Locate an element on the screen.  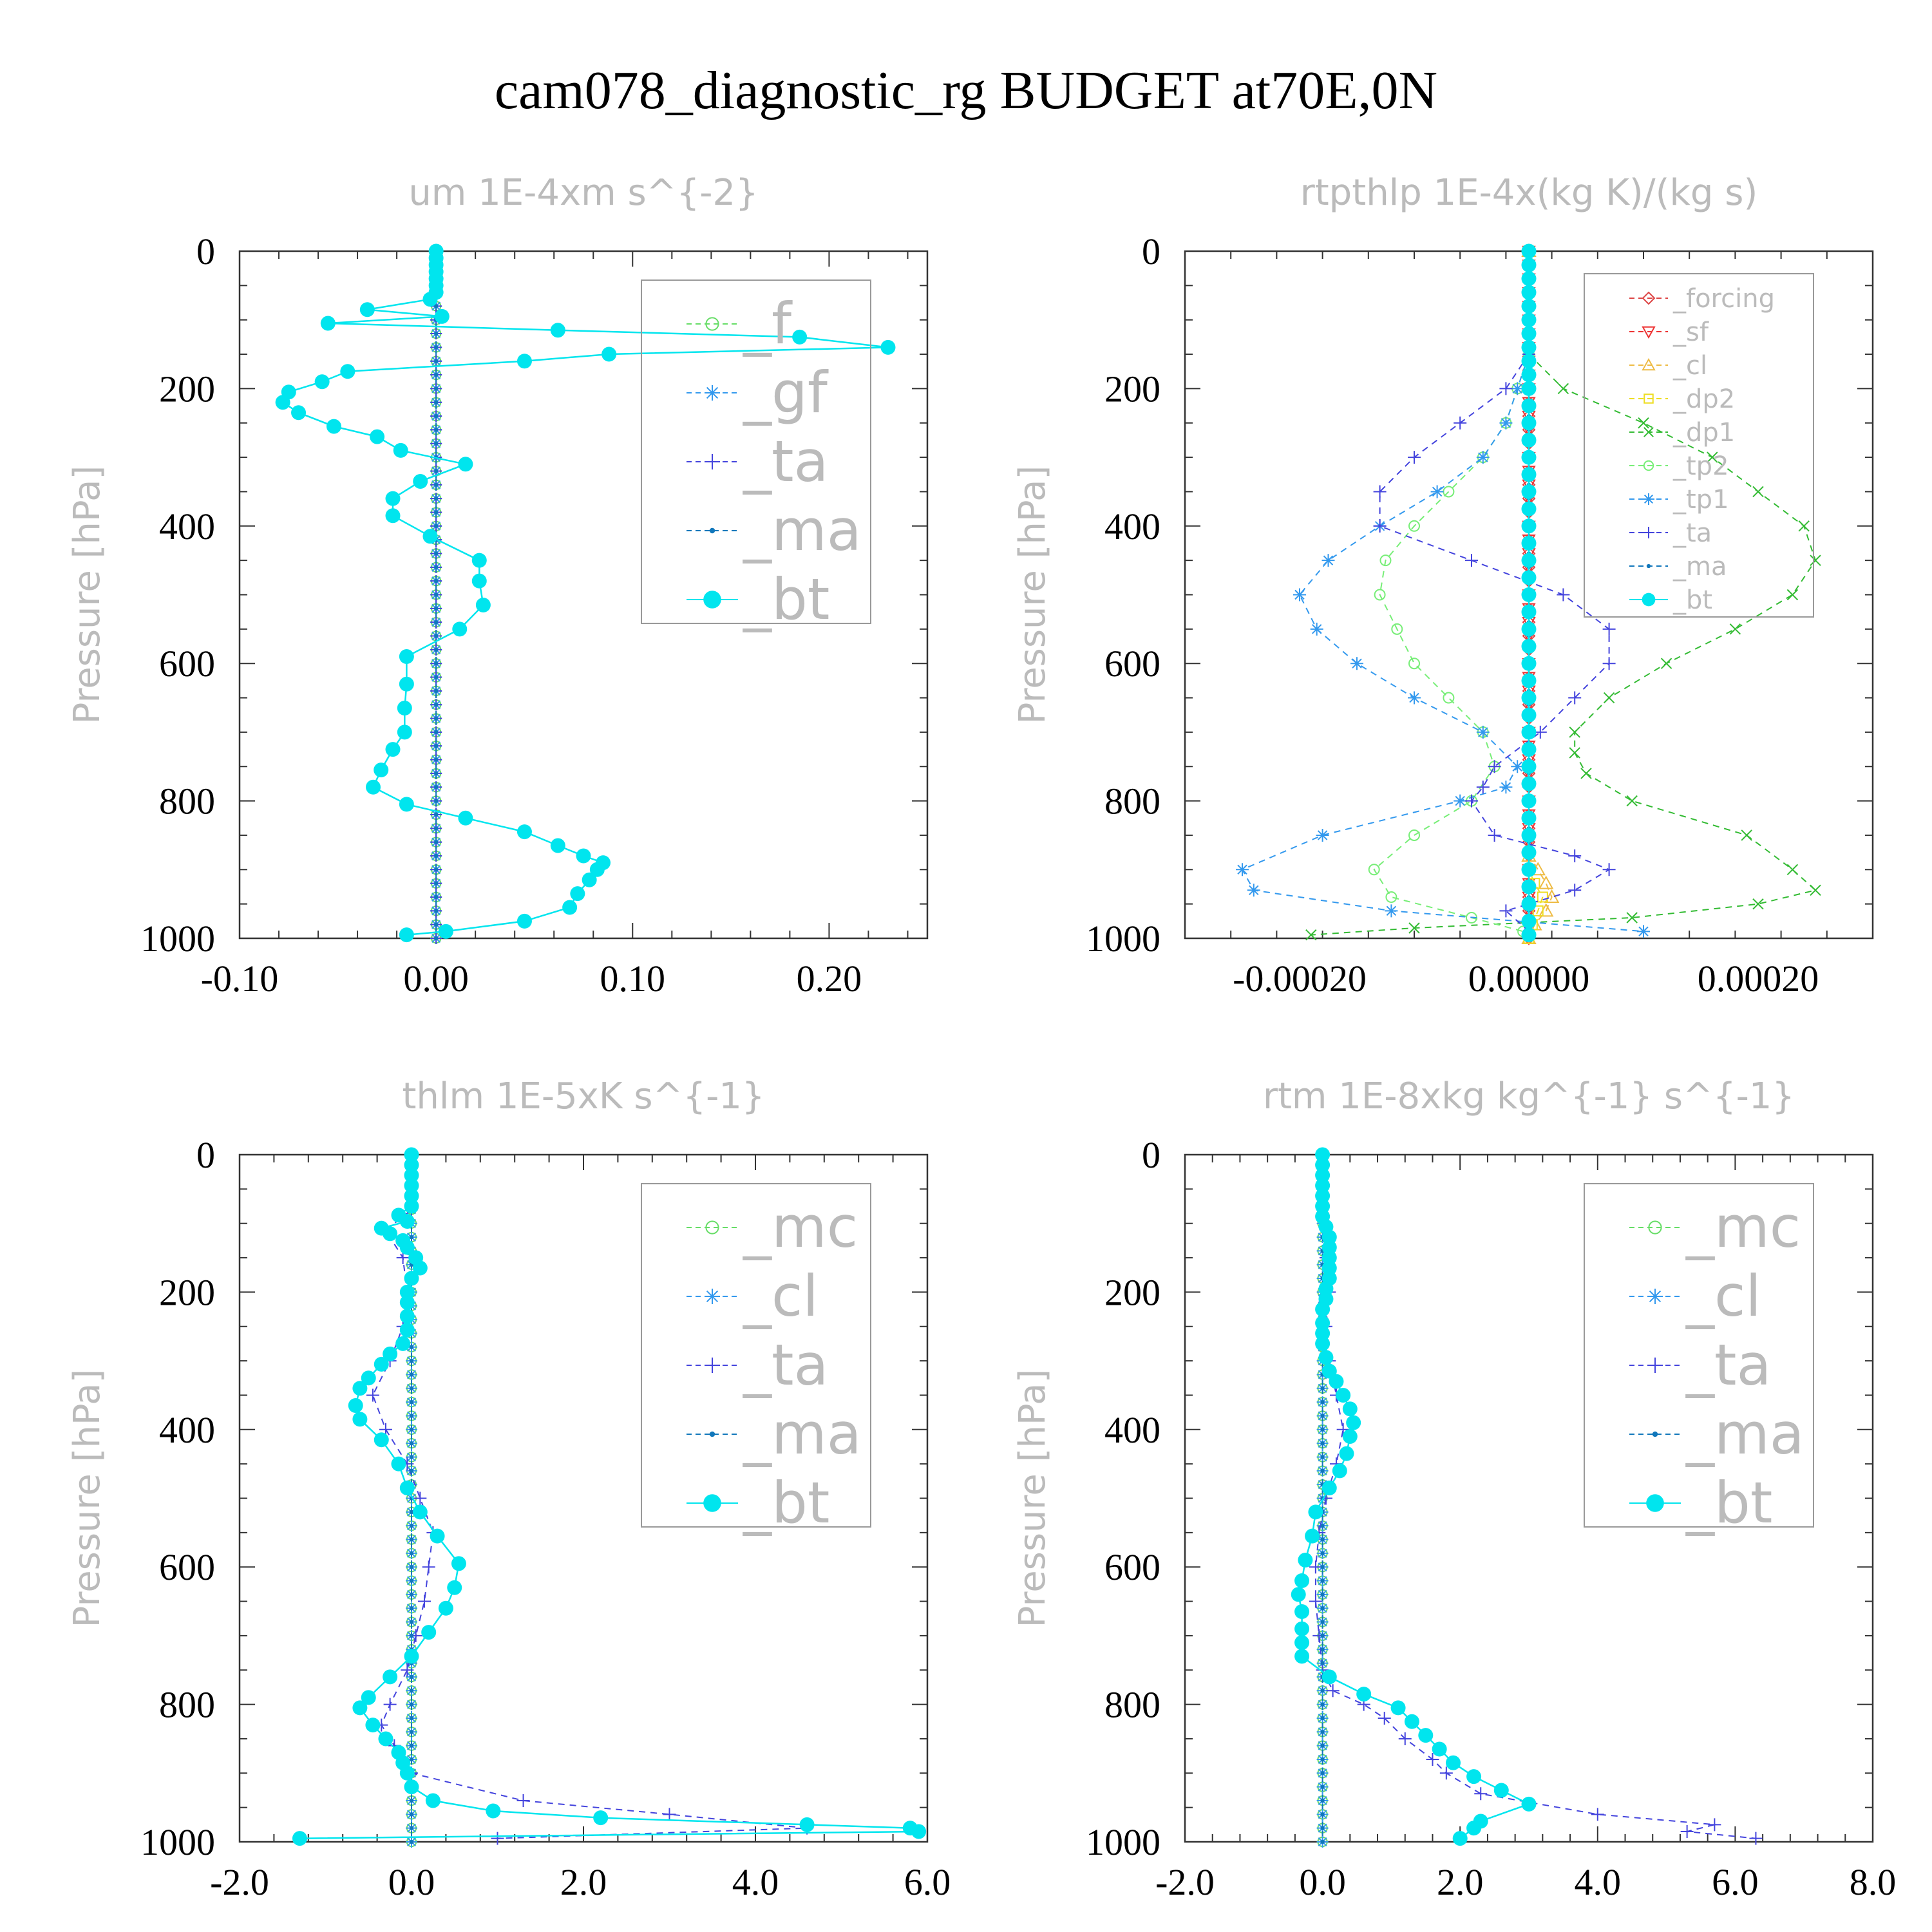
x-tick-label: 8.0 is located at coordinates (1874, 1882).